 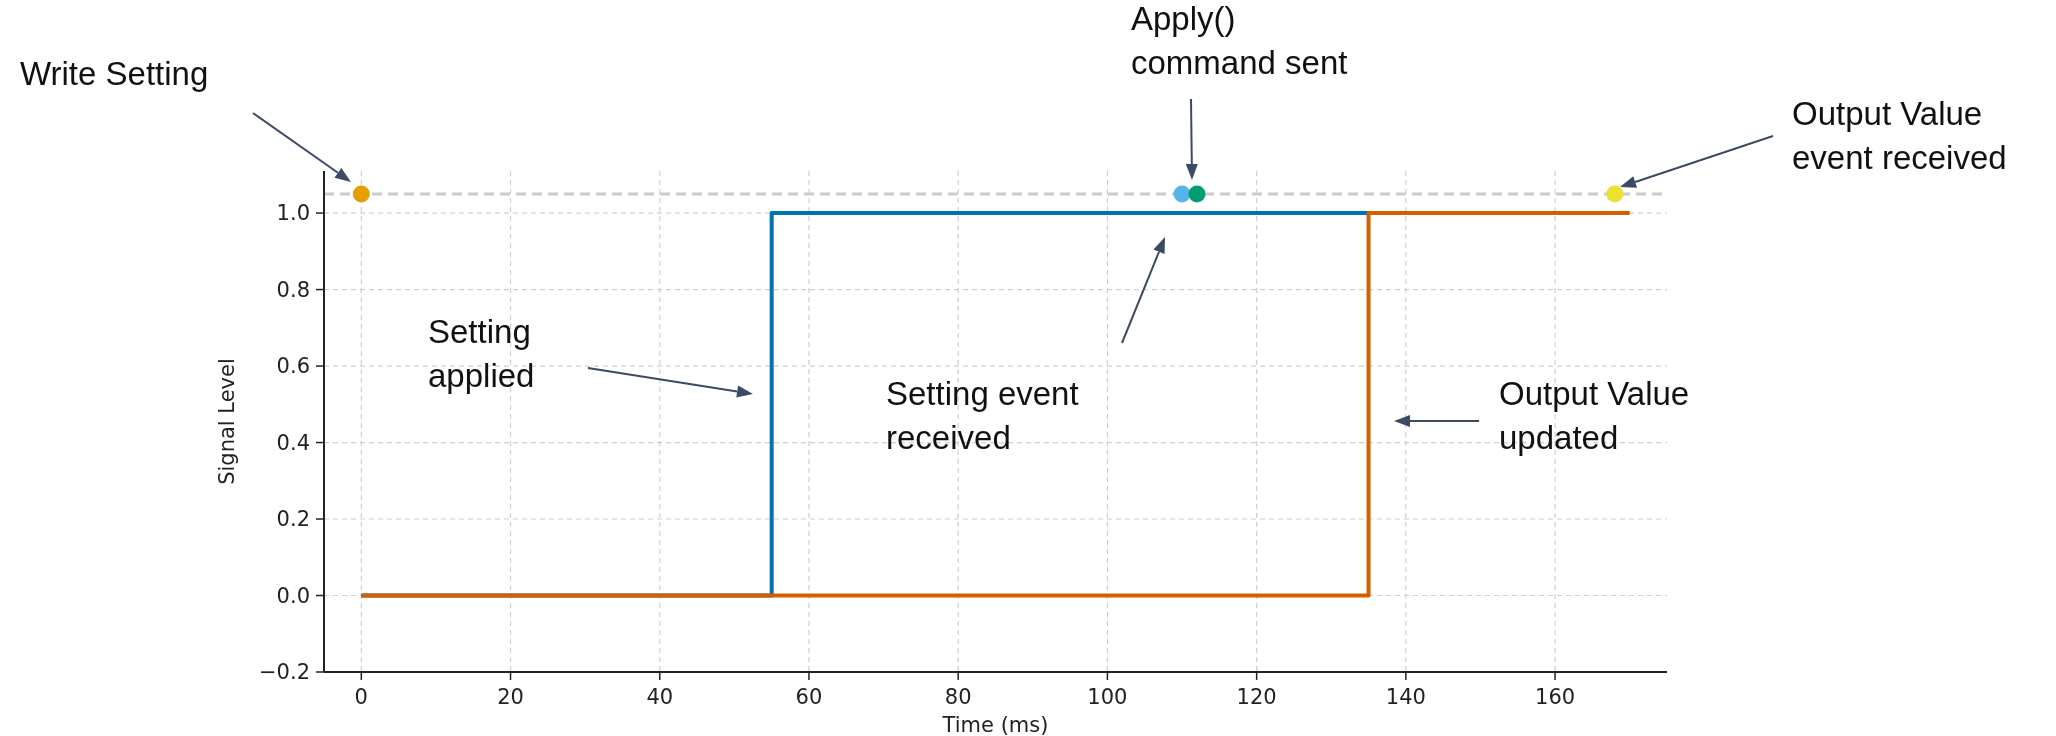 What do you see at coordinates (293, 442) in the screenshot?
I see `y-tick-label: 0.4` at bounding box center [293, 442].